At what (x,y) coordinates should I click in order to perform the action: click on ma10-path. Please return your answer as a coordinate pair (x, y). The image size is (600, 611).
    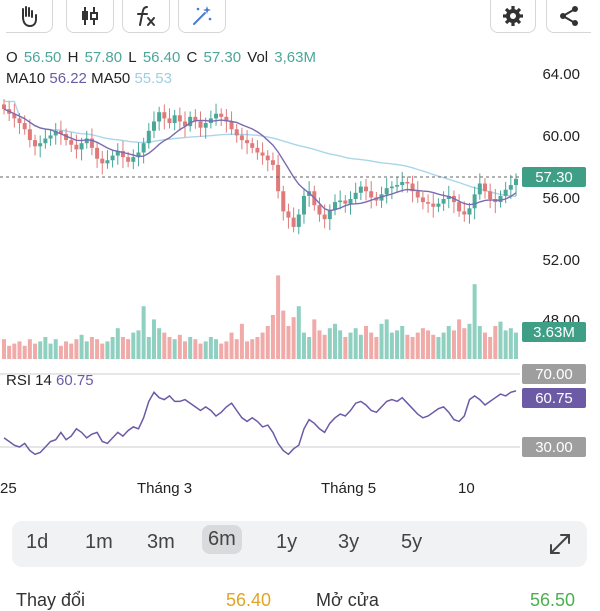
    Looking at the image, I should click on (260, 160).